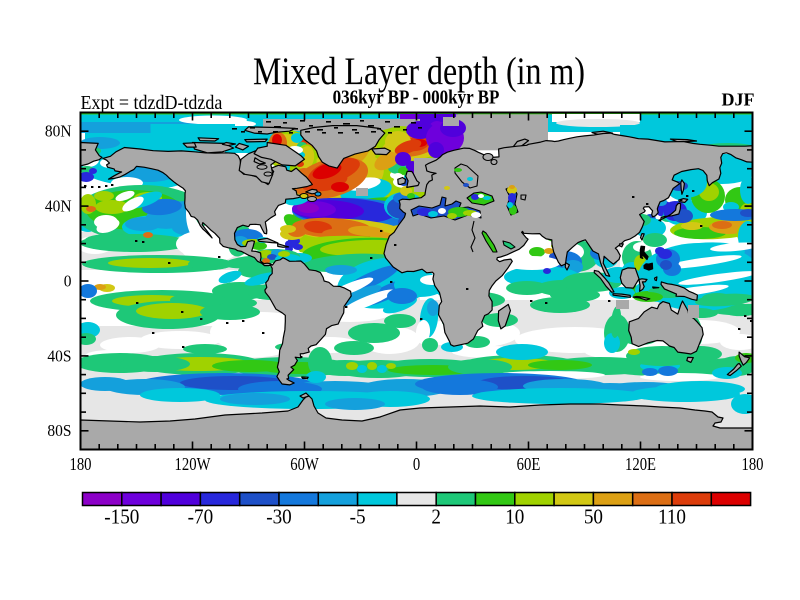 The image size is (800, 600). What do you see at coordinates (152, 103) in the screenshot?
I see `svg-text: Expt = tdzdD-tdzda` at bounding box center [152, 103].